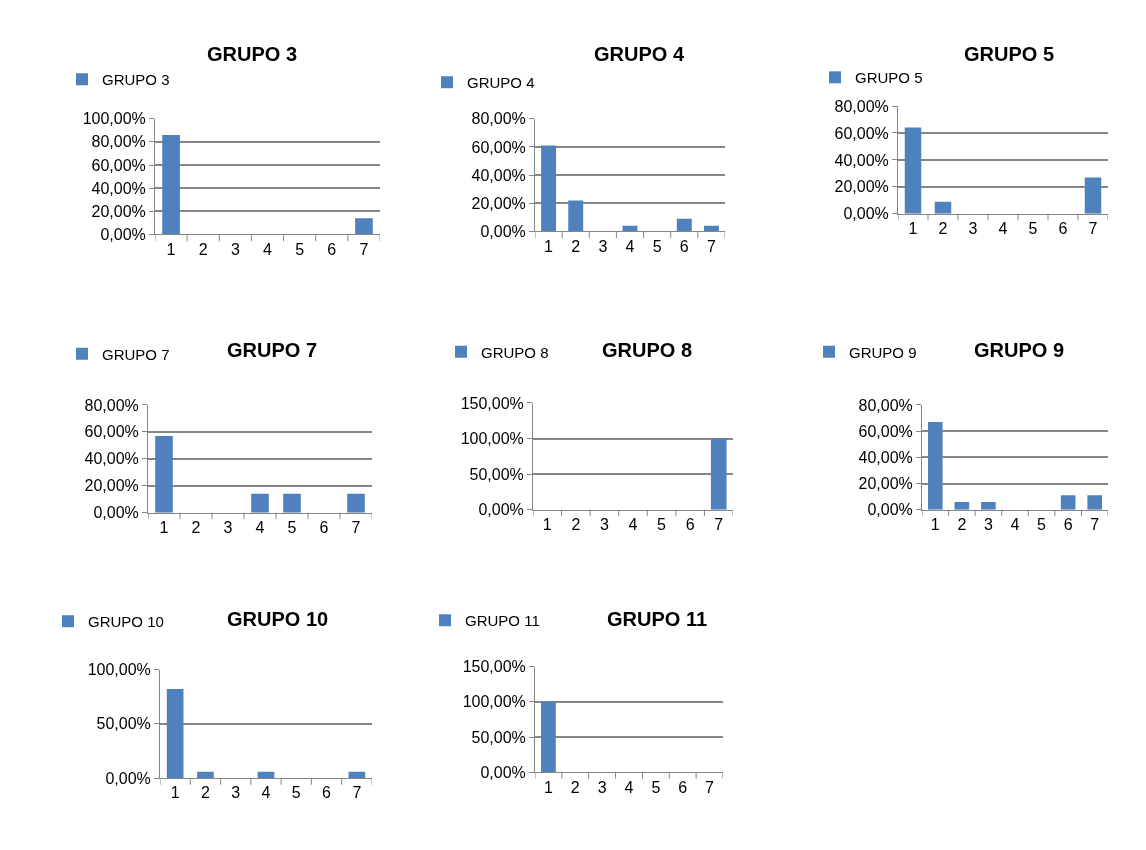 Image resolution: width=1146 pixels, height=850 pixels. I want to click on chart-title: GRUPO 3, so click(252, 54).